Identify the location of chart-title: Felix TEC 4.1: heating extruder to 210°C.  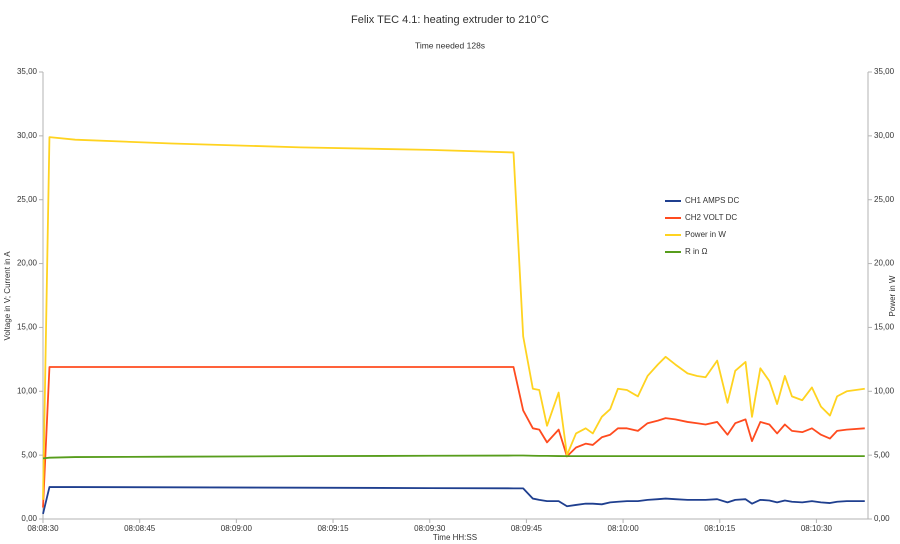
(450, 20).